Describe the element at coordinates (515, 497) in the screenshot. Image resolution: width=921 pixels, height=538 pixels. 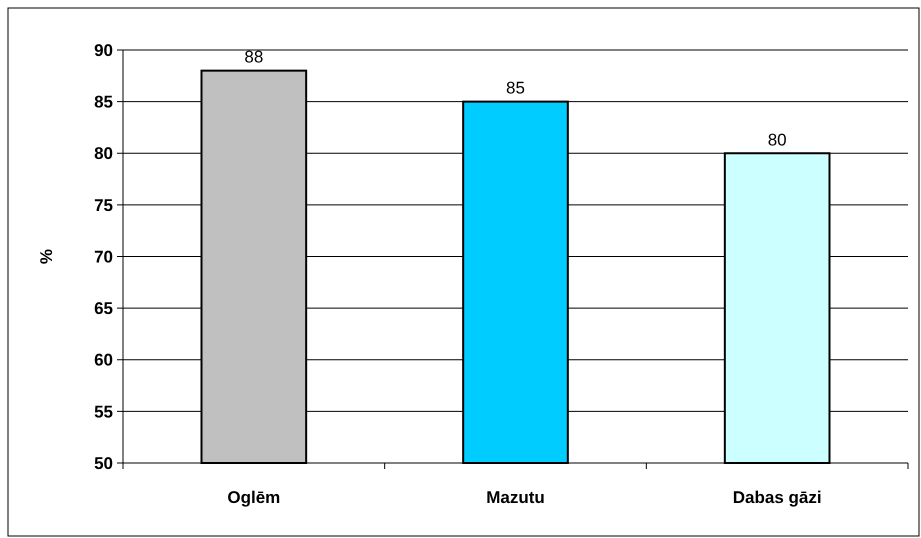
I see `x-tick-label: Mazutu` at that location.